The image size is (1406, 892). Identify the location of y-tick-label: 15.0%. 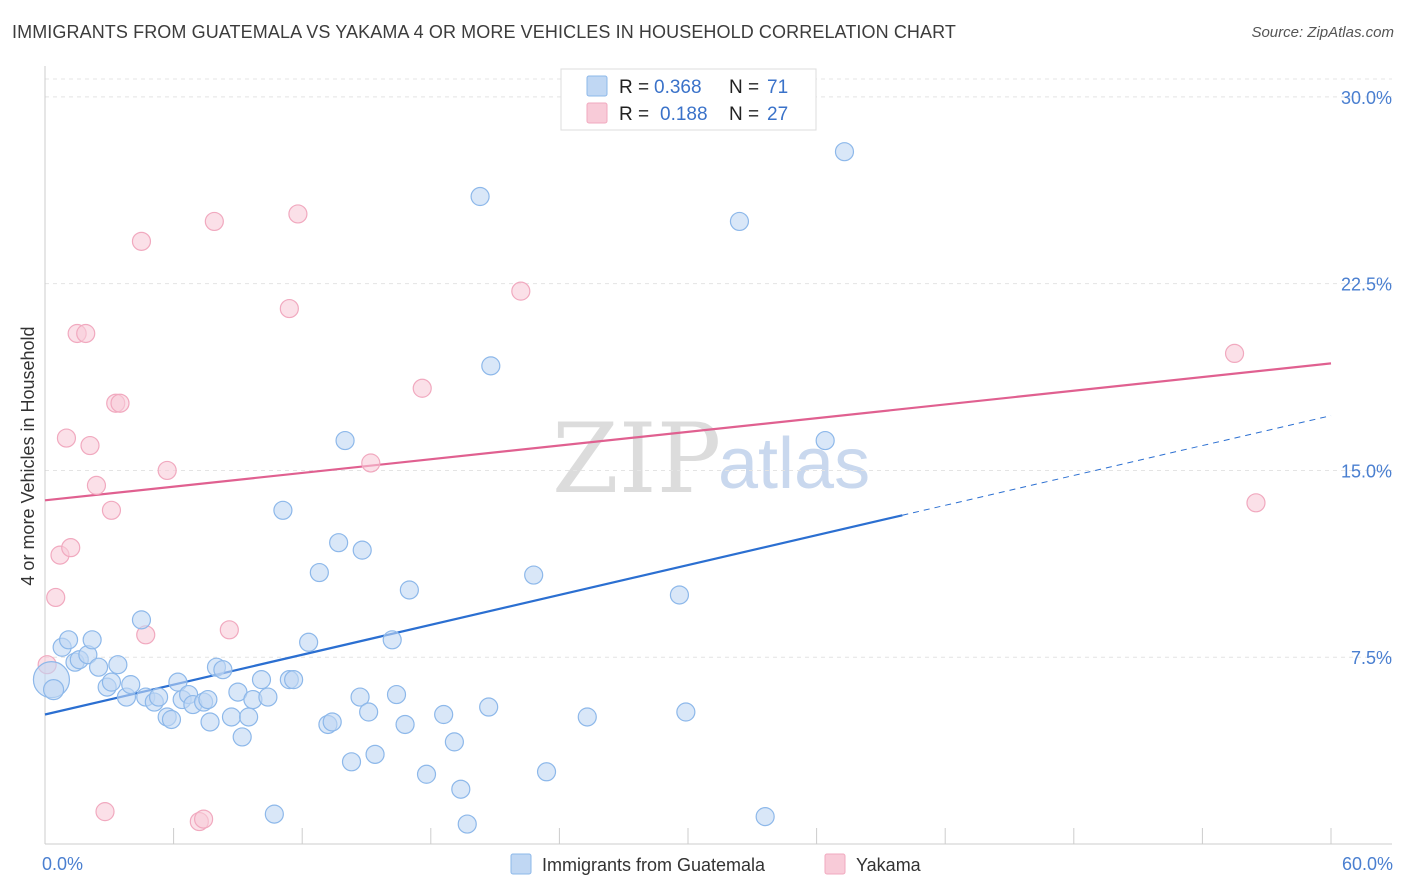
(1366, 471).